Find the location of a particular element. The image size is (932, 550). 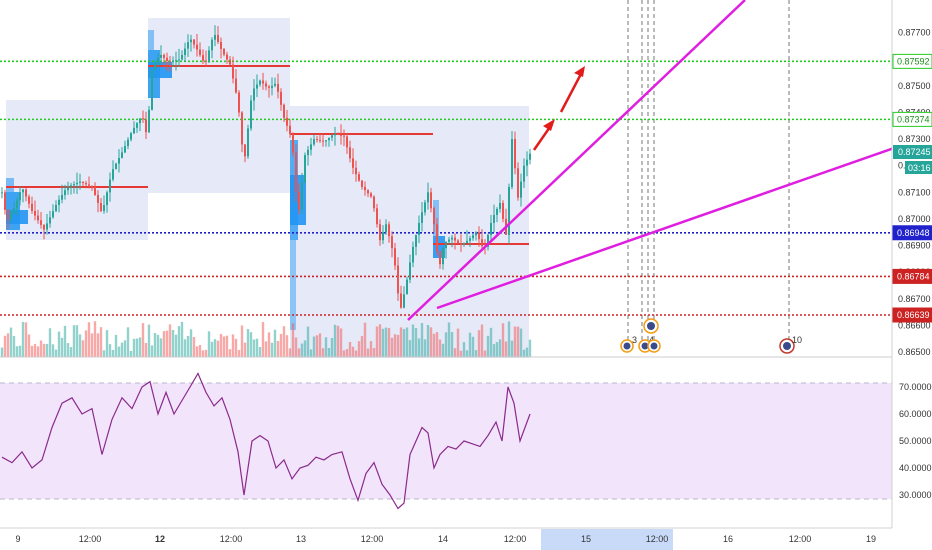

time-range-highlight is located at coordinates (607, 539).